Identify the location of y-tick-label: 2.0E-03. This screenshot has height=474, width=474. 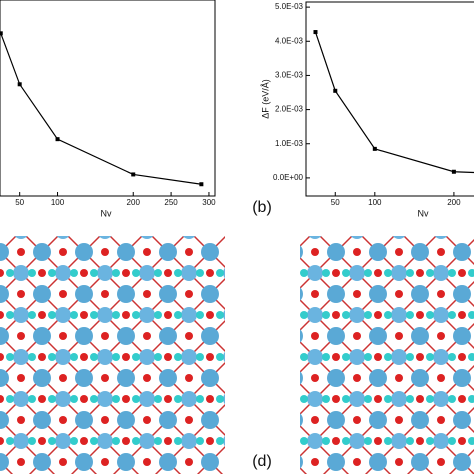
(289, 109).